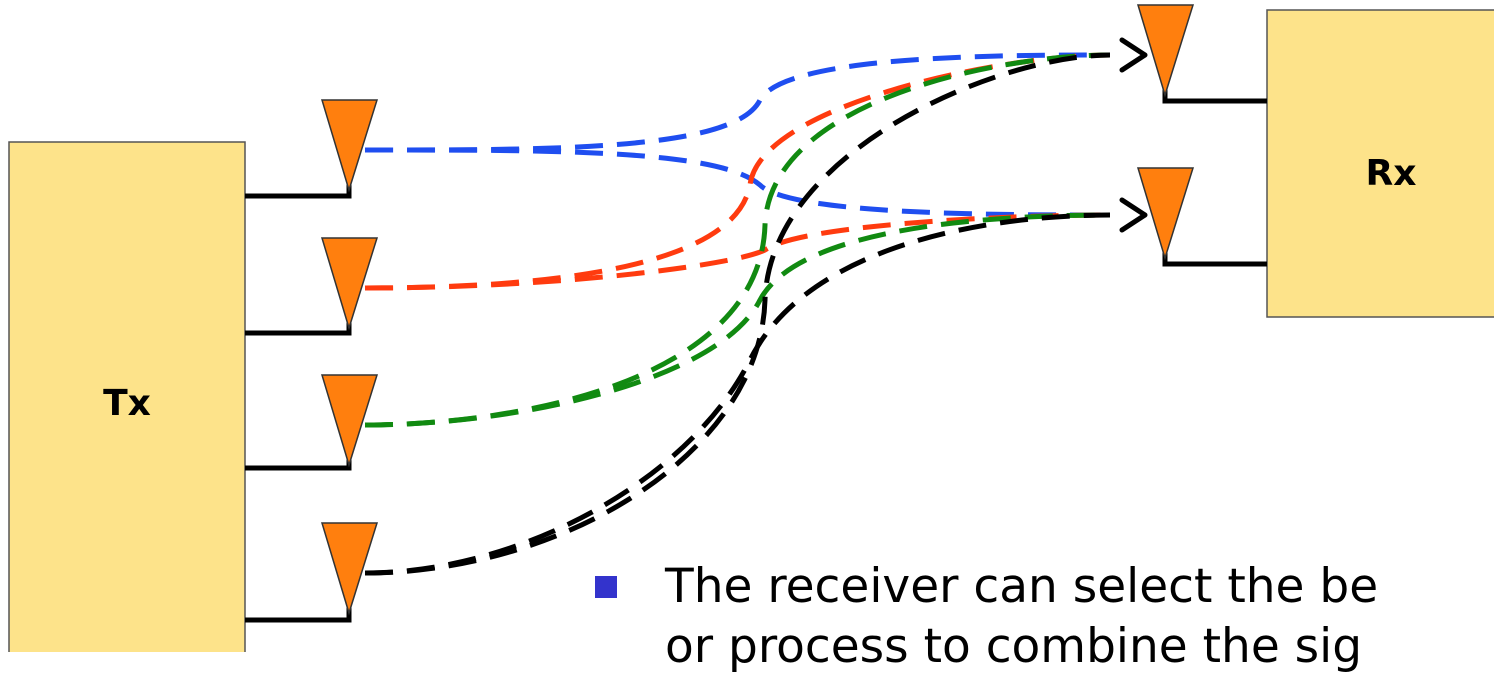 This screenshot has width=1494, height=677. Describe the element at coordinates (127, 403) in the screenshot. I see `tx-label: Tx` at that location.